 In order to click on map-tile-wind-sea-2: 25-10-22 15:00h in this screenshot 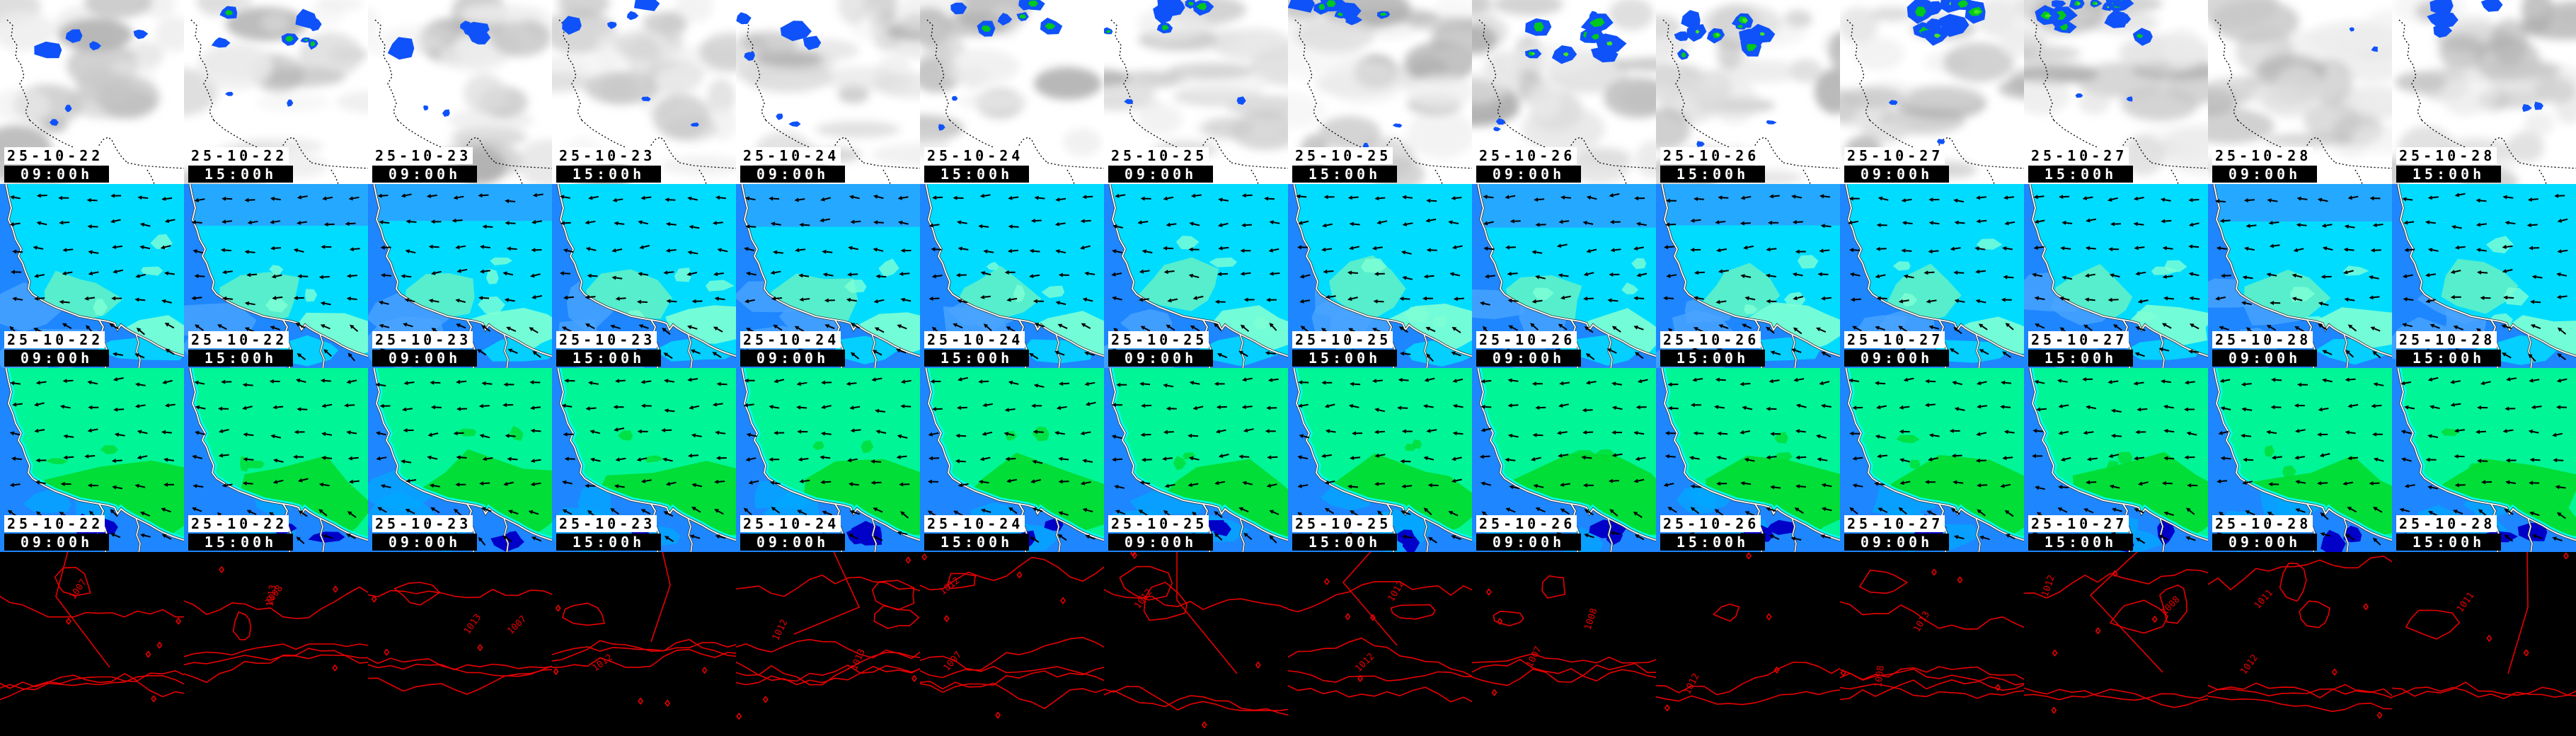, I will do `click(276, 276)`.